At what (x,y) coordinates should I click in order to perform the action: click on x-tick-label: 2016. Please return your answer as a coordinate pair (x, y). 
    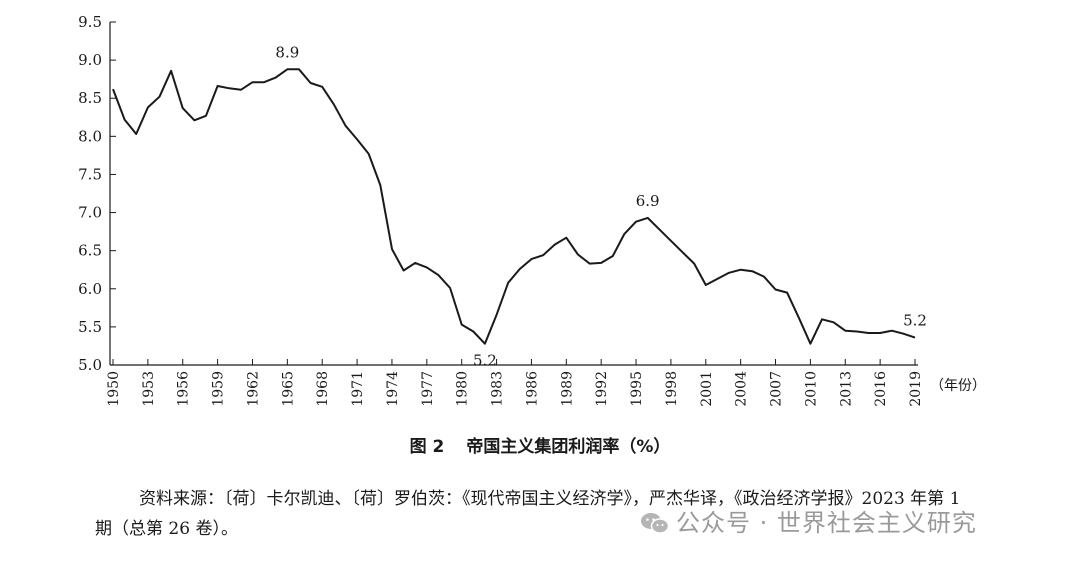
    Looking at the image, I should click on (881, 389).